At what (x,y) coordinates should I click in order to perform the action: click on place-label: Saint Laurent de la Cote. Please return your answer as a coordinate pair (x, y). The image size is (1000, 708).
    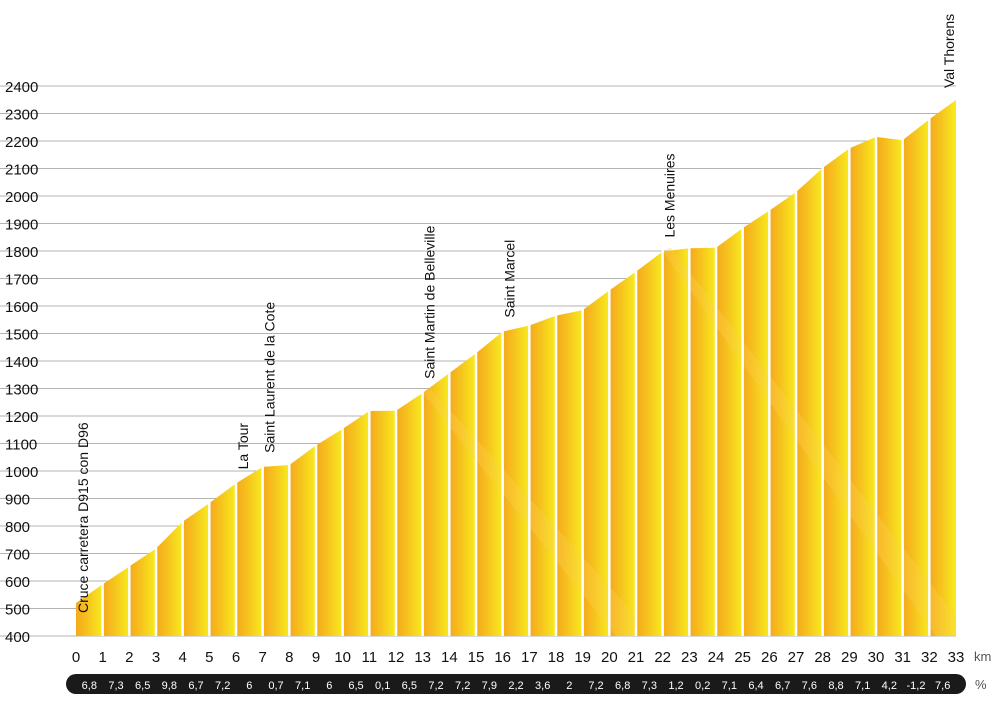
    Looking at the image, I should click on (270, 377).